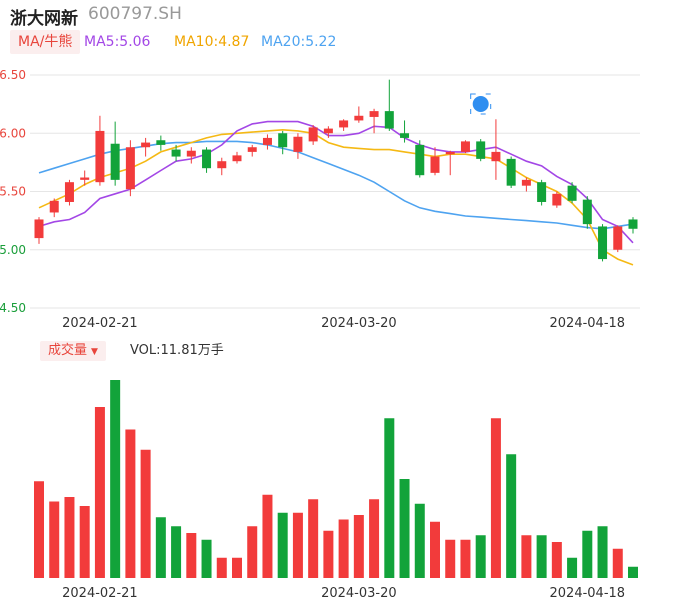 This screenshot has width=686, height=606. I want to click on ma20-line, so click(336, 185).